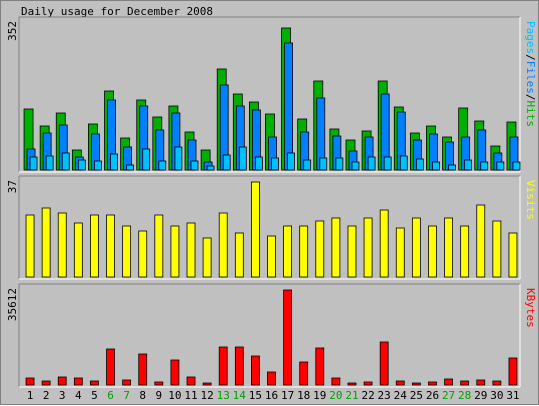 The width and height of the screenshot is (539, 406). What do you see at coordinates (335, 395) in the screenshot?
I see `x-tick-day-20: 20` at bounding box center [335, 395].